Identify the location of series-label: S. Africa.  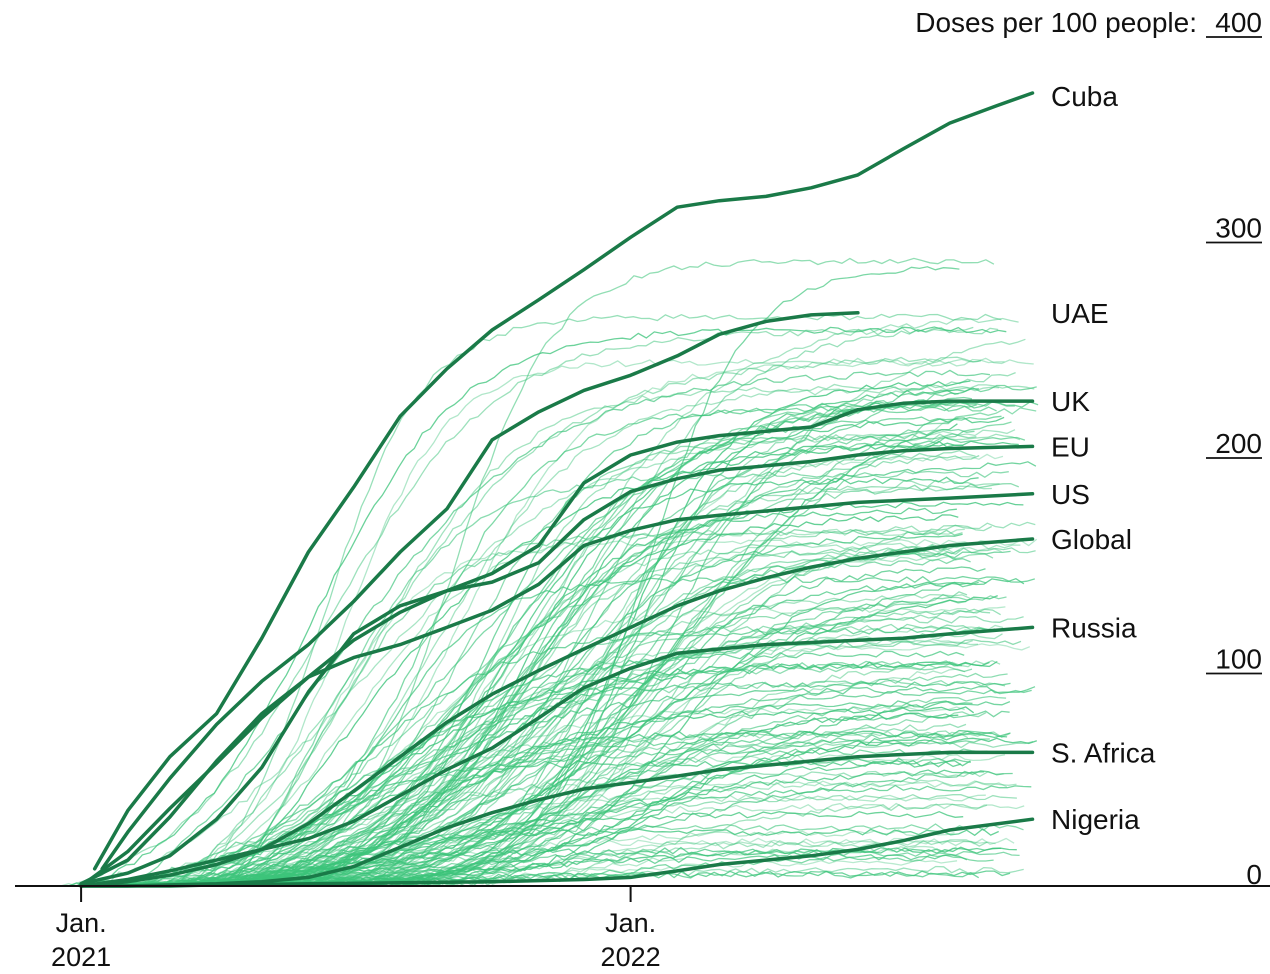
(1103, 752).